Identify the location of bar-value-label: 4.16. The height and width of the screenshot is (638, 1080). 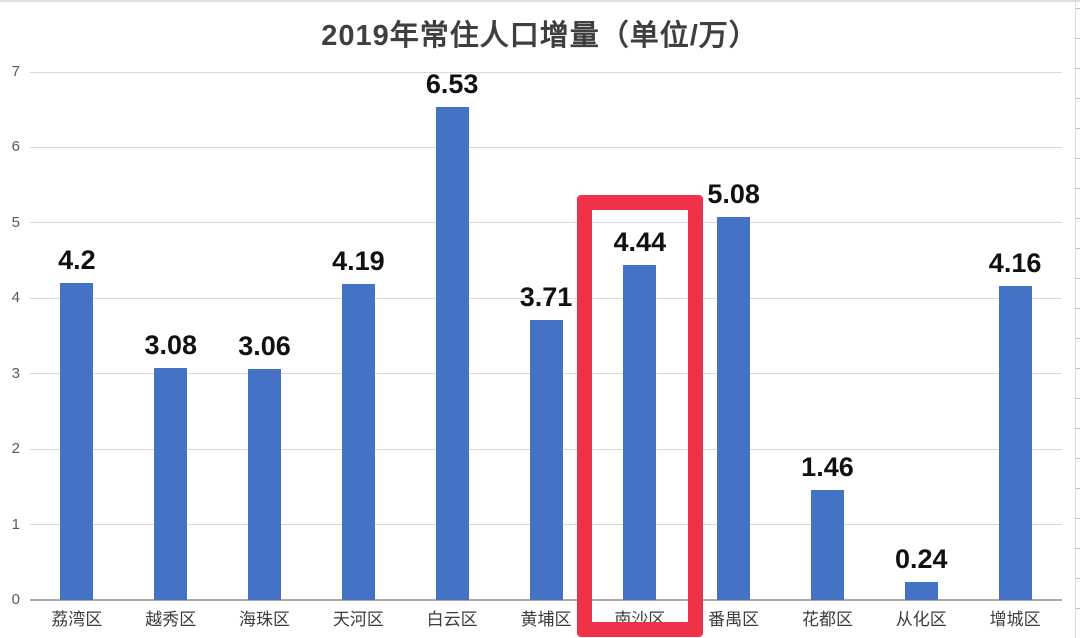
(1015, 263).